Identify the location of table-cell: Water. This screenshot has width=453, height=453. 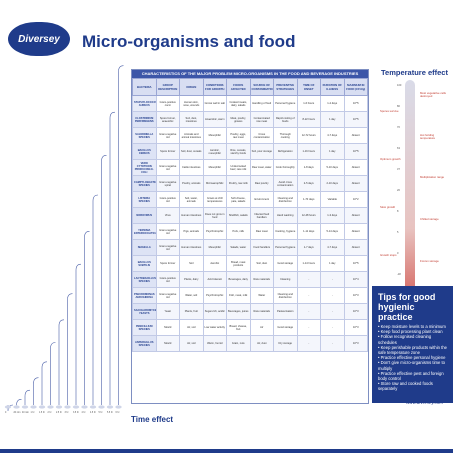
(261, 295).